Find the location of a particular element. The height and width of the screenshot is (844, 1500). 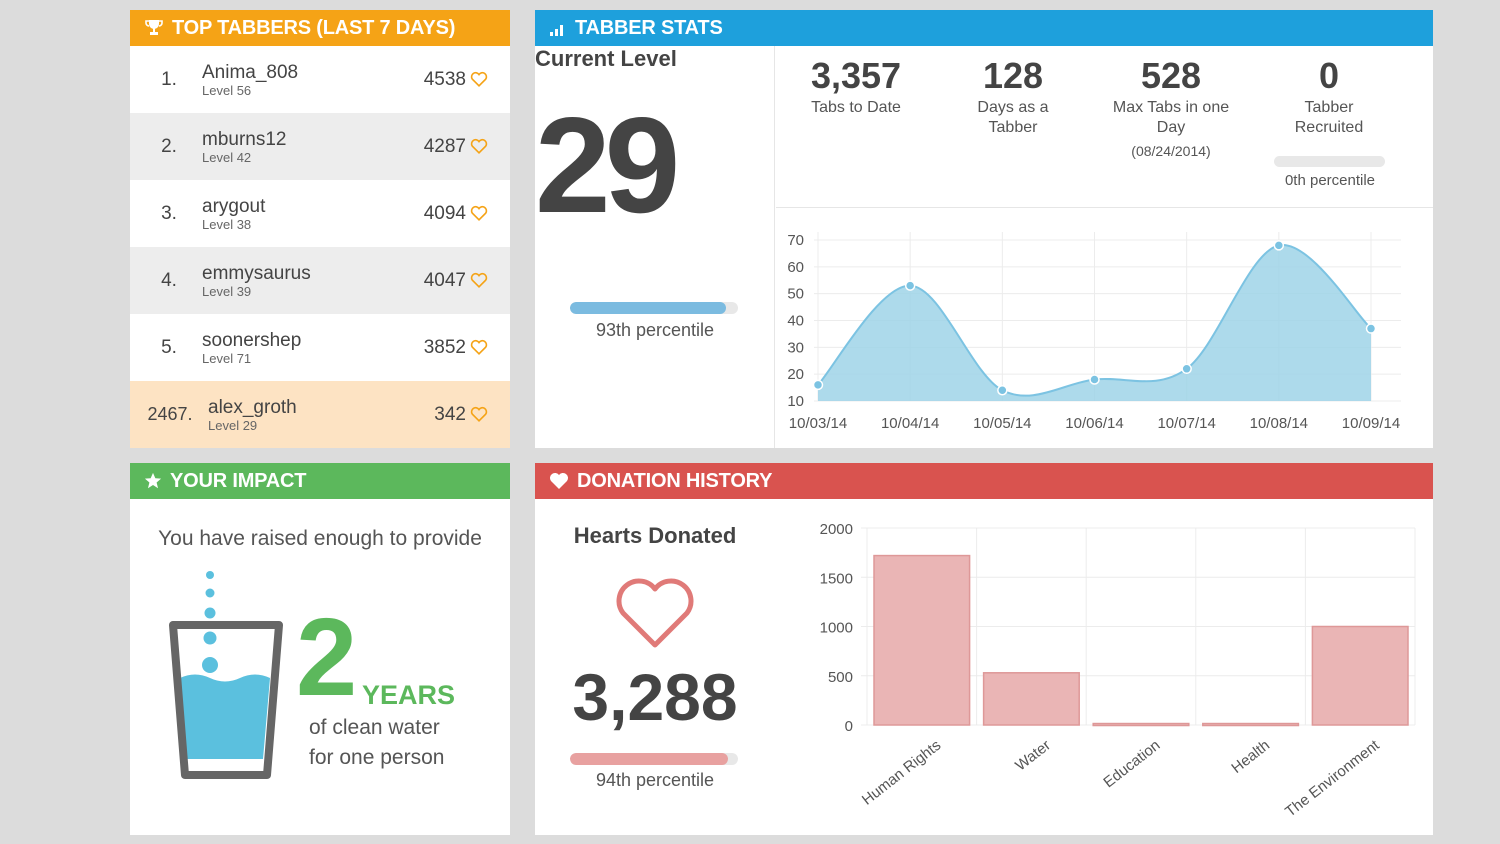

recruited-label: Tabber Recruited is located at coordinates (1329, 117).